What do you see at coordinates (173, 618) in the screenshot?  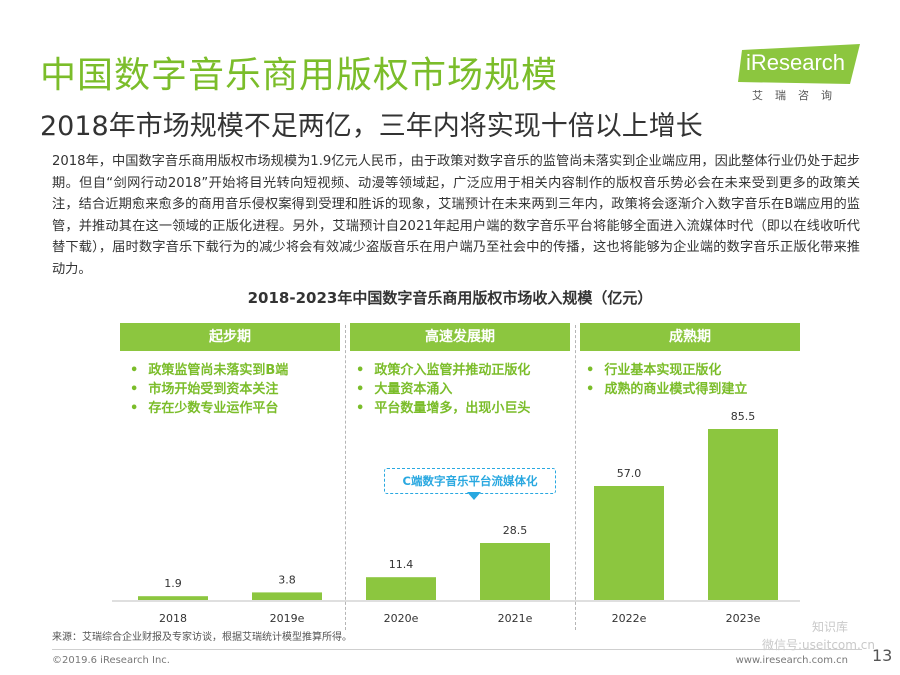 I see `category-label-2018: 2018` at bounding box center [173, 618].